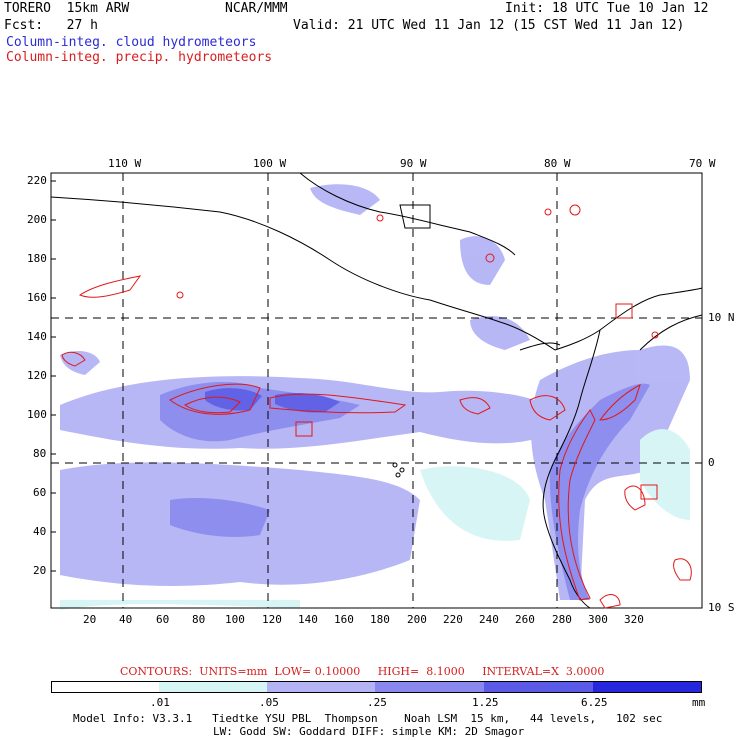 This screenshot has height=740, width=740. I want to click on colorbar-label: .25, so click(377, 702).